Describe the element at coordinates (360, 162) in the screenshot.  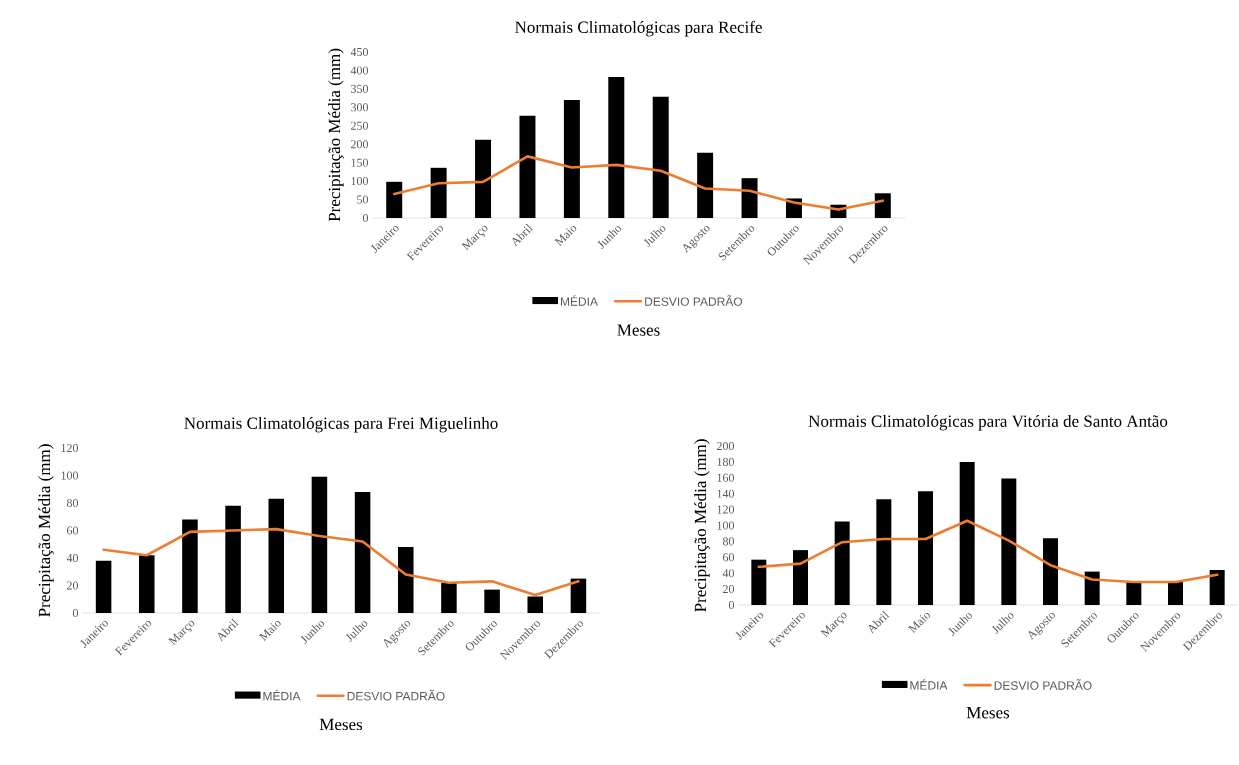
I see `y-tick-label: 150` at that location.